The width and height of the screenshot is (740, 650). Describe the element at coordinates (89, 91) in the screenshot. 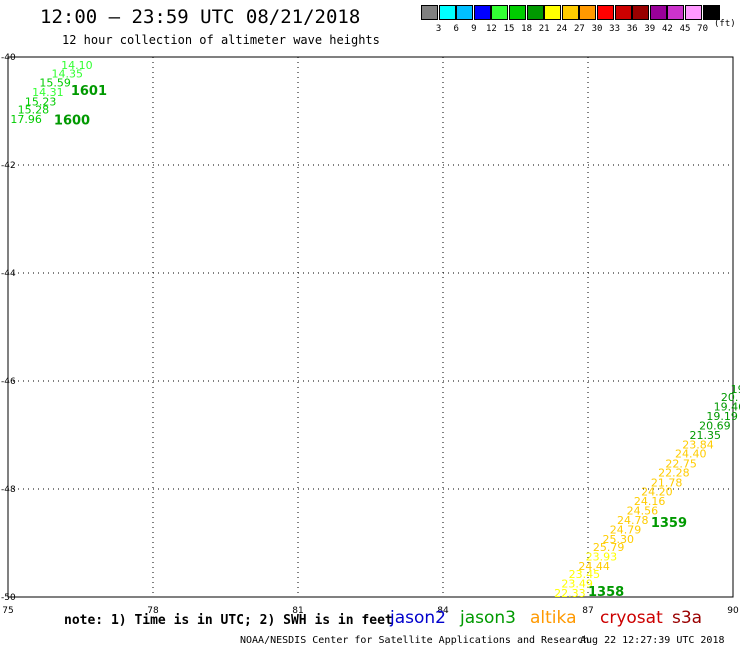

I see `pass-time-label: 1601` at that location.